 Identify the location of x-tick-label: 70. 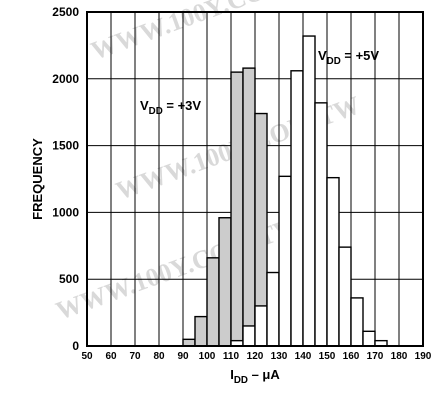
(135, 356).